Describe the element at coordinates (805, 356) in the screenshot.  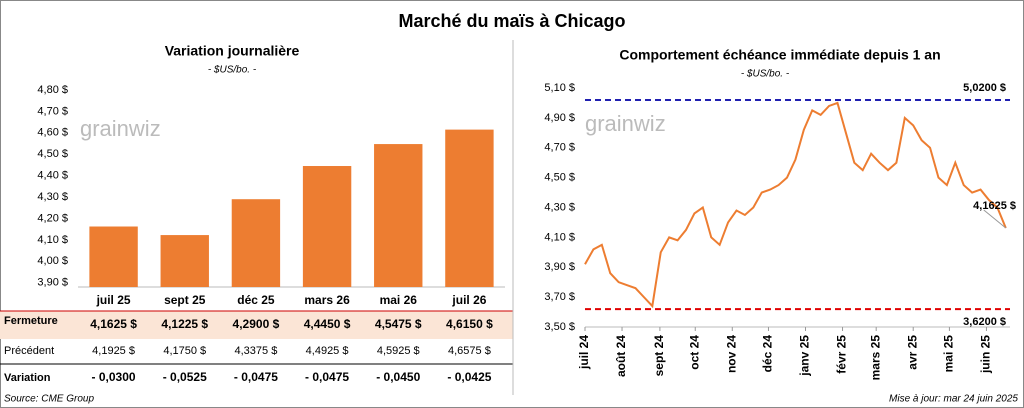
I see `x-tick-label: janv 25` at that location.